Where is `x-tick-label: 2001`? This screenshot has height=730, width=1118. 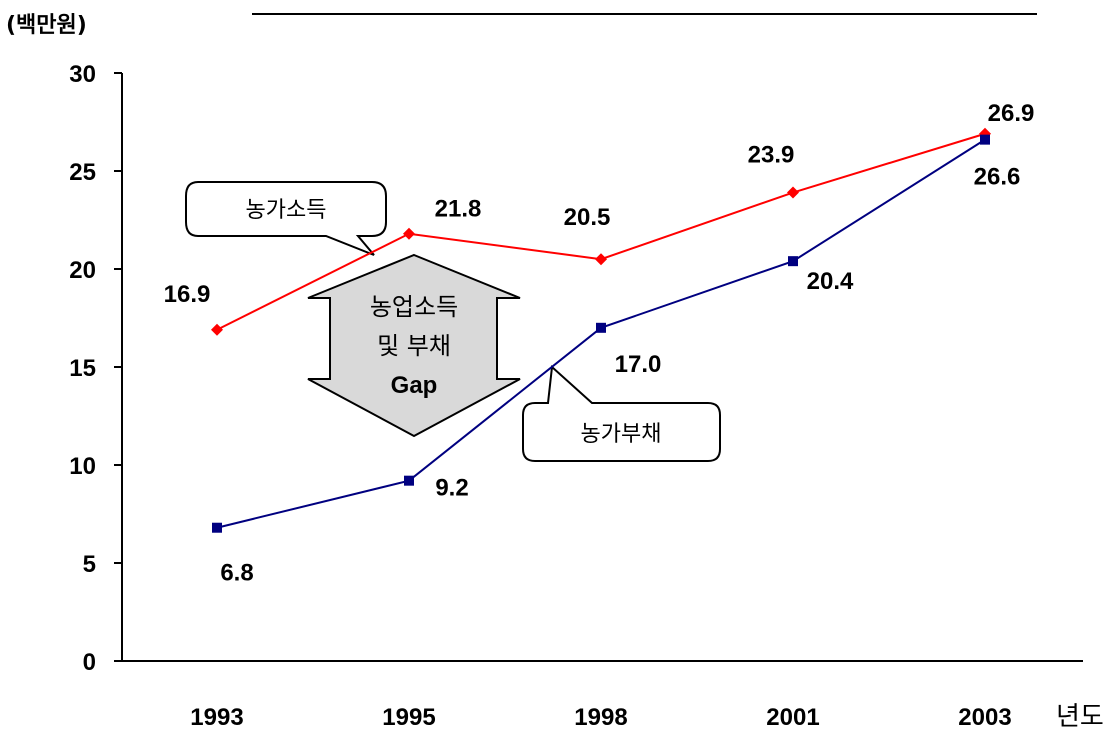 x-tick-label: 2001 is located at coordinates (792, 717).